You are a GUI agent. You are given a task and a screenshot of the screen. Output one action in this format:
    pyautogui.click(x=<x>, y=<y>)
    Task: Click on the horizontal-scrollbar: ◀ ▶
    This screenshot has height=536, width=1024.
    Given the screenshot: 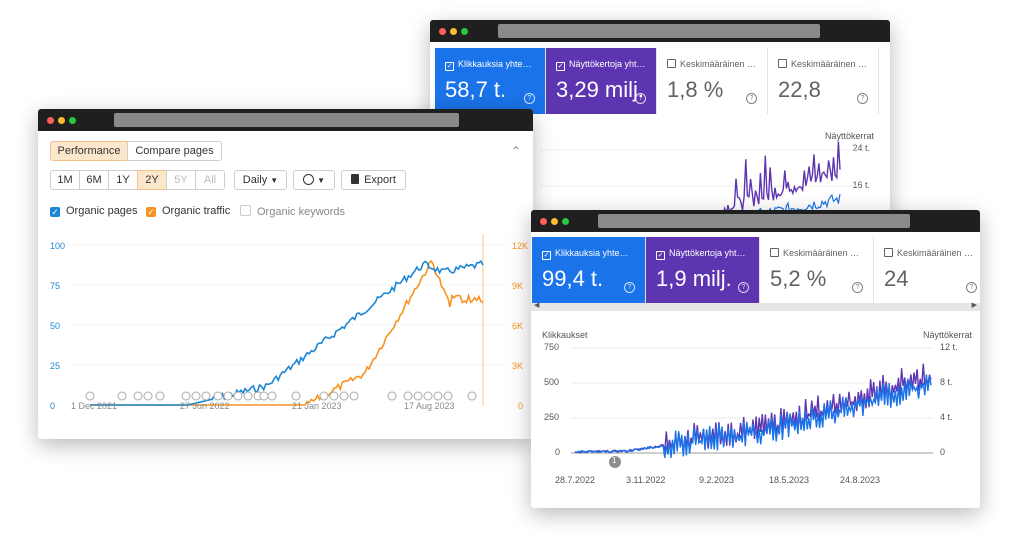 What is the action you would take?
    pyautogui.click(x=755, y=306)
    